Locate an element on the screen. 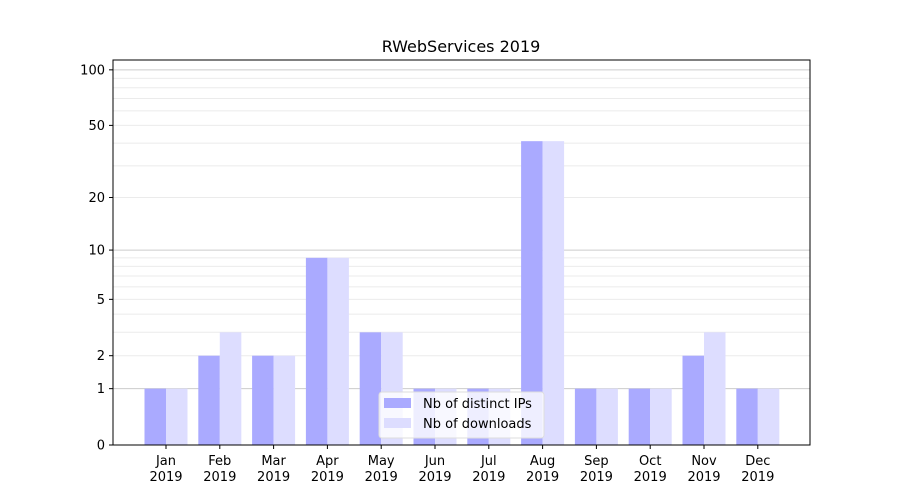 This screenshot has height=500, width=900. x-tick-label: Oct 2019 is located at coordinates (650, 469).